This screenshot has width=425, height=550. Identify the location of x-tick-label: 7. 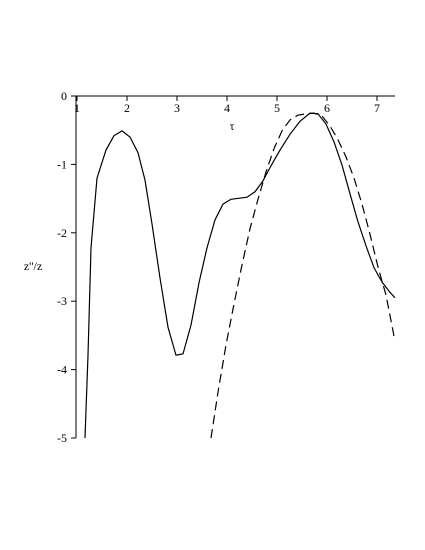
(377, 108).